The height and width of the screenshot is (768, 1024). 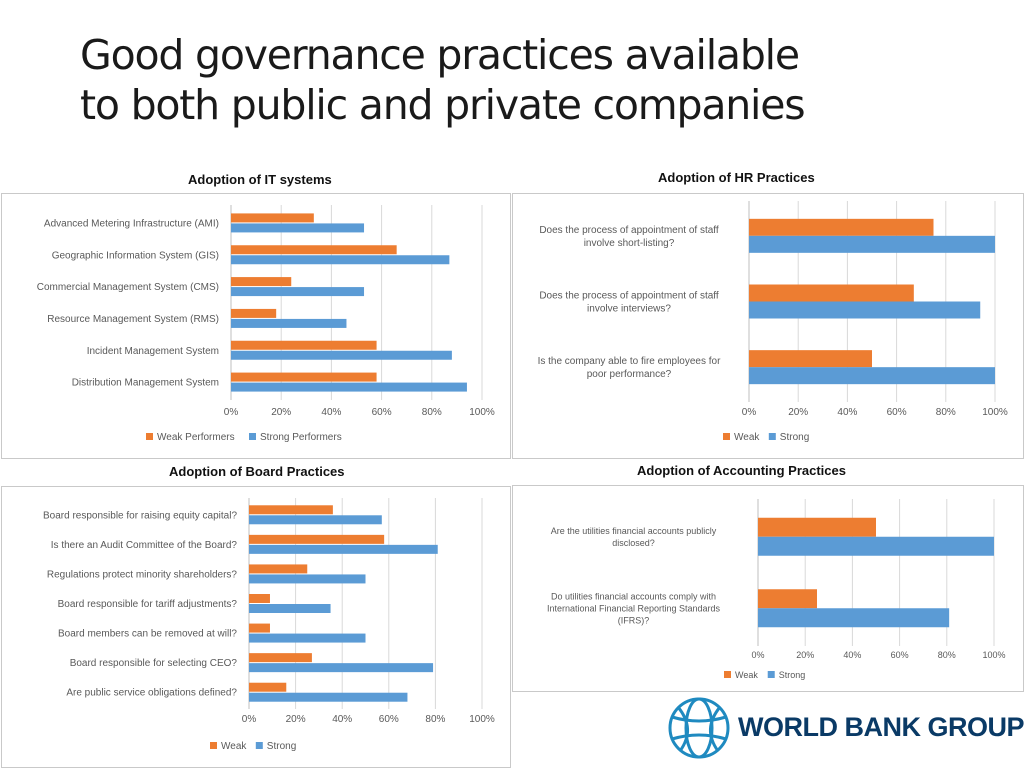 What do you see at coordinates (736, 177) in the screenshot?
I see `hr-practices-chart-title: Adoption of HR Practices` at bounding box center [736, 177].